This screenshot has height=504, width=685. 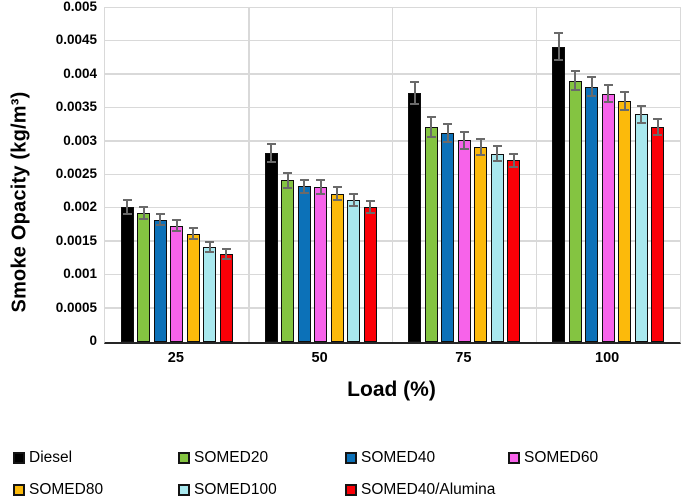 I want to click on y-tick-label: 0.0025, so click(x=76, y=173).